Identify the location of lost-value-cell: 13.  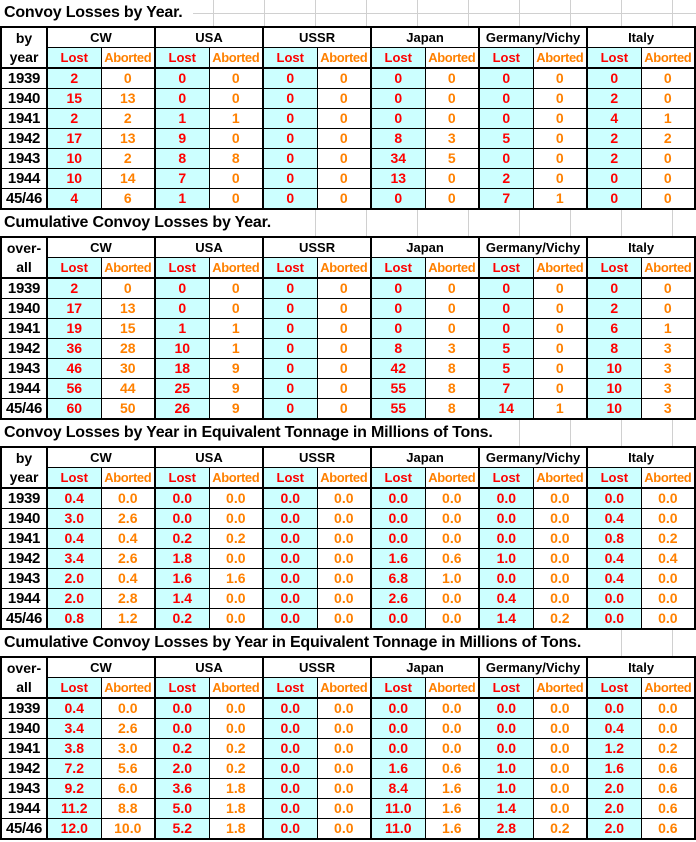
(398, 178).